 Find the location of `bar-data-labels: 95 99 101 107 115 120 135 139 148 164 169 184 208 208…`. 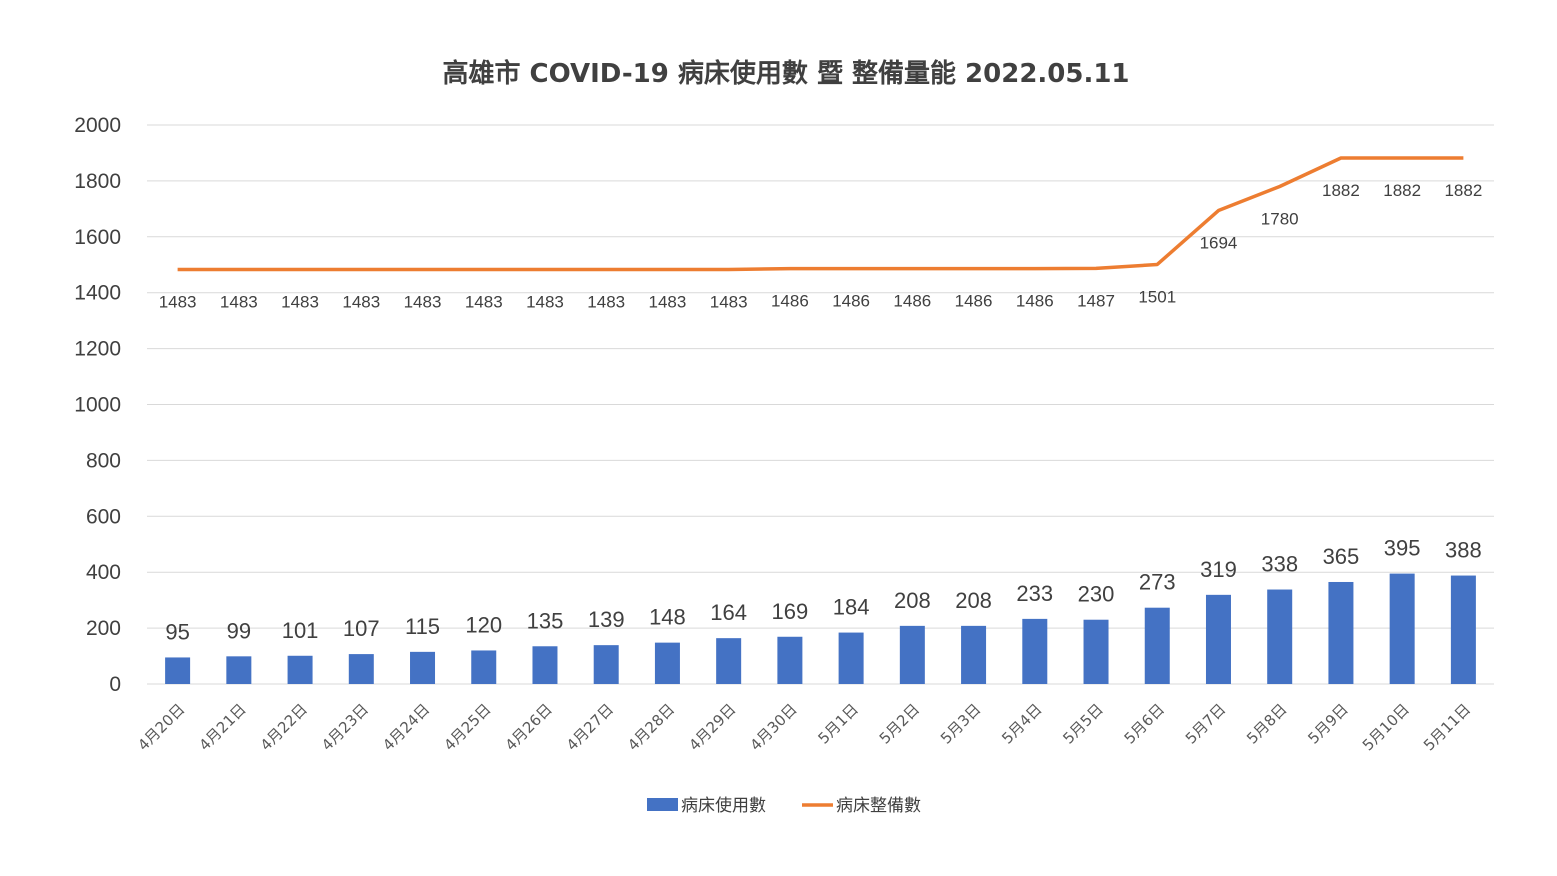

bar-data-labels: 95 99 101 107 115 120 135 139 148 164 169 184 208 208… is located at coordinates (823, 590).